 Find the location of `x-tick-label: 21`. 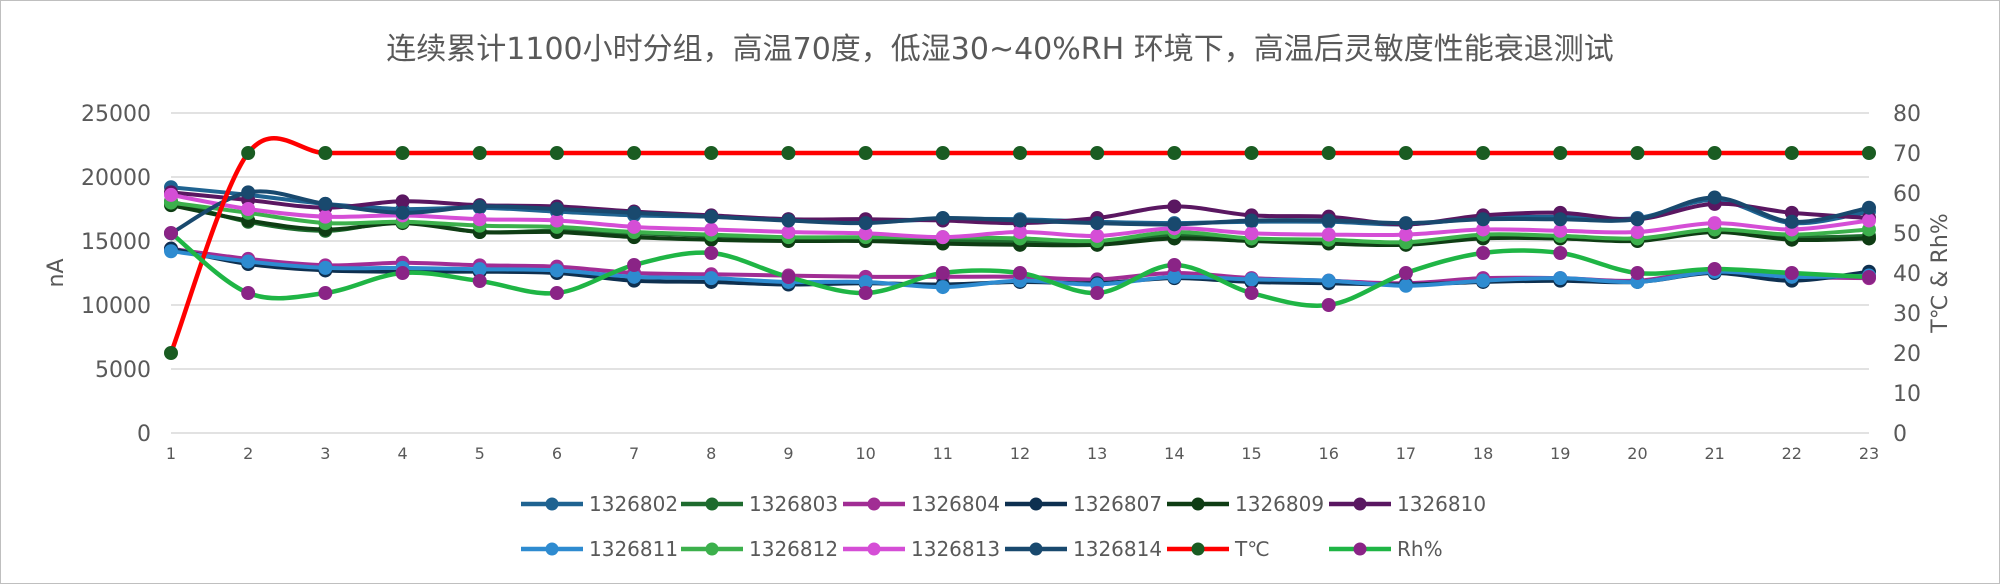

x-tick-label: 21 is located at coordinates (1714, 453).